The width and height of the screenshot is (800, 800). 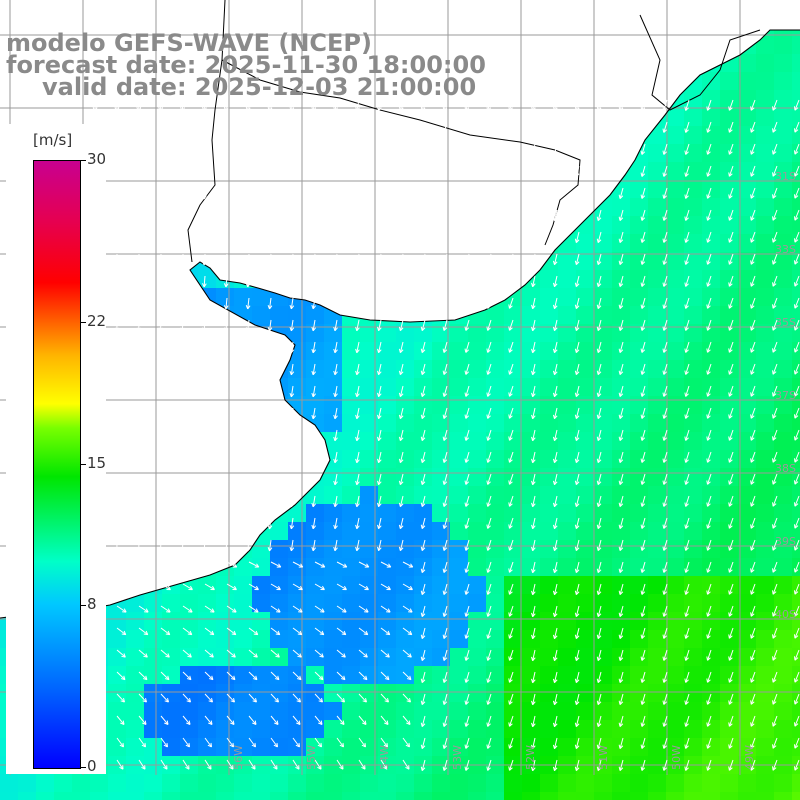 What do you see at coordinates (97, 159) in the screenshot?
I see `colorbar-tick-label: 30` at bounding box center [97, 159].